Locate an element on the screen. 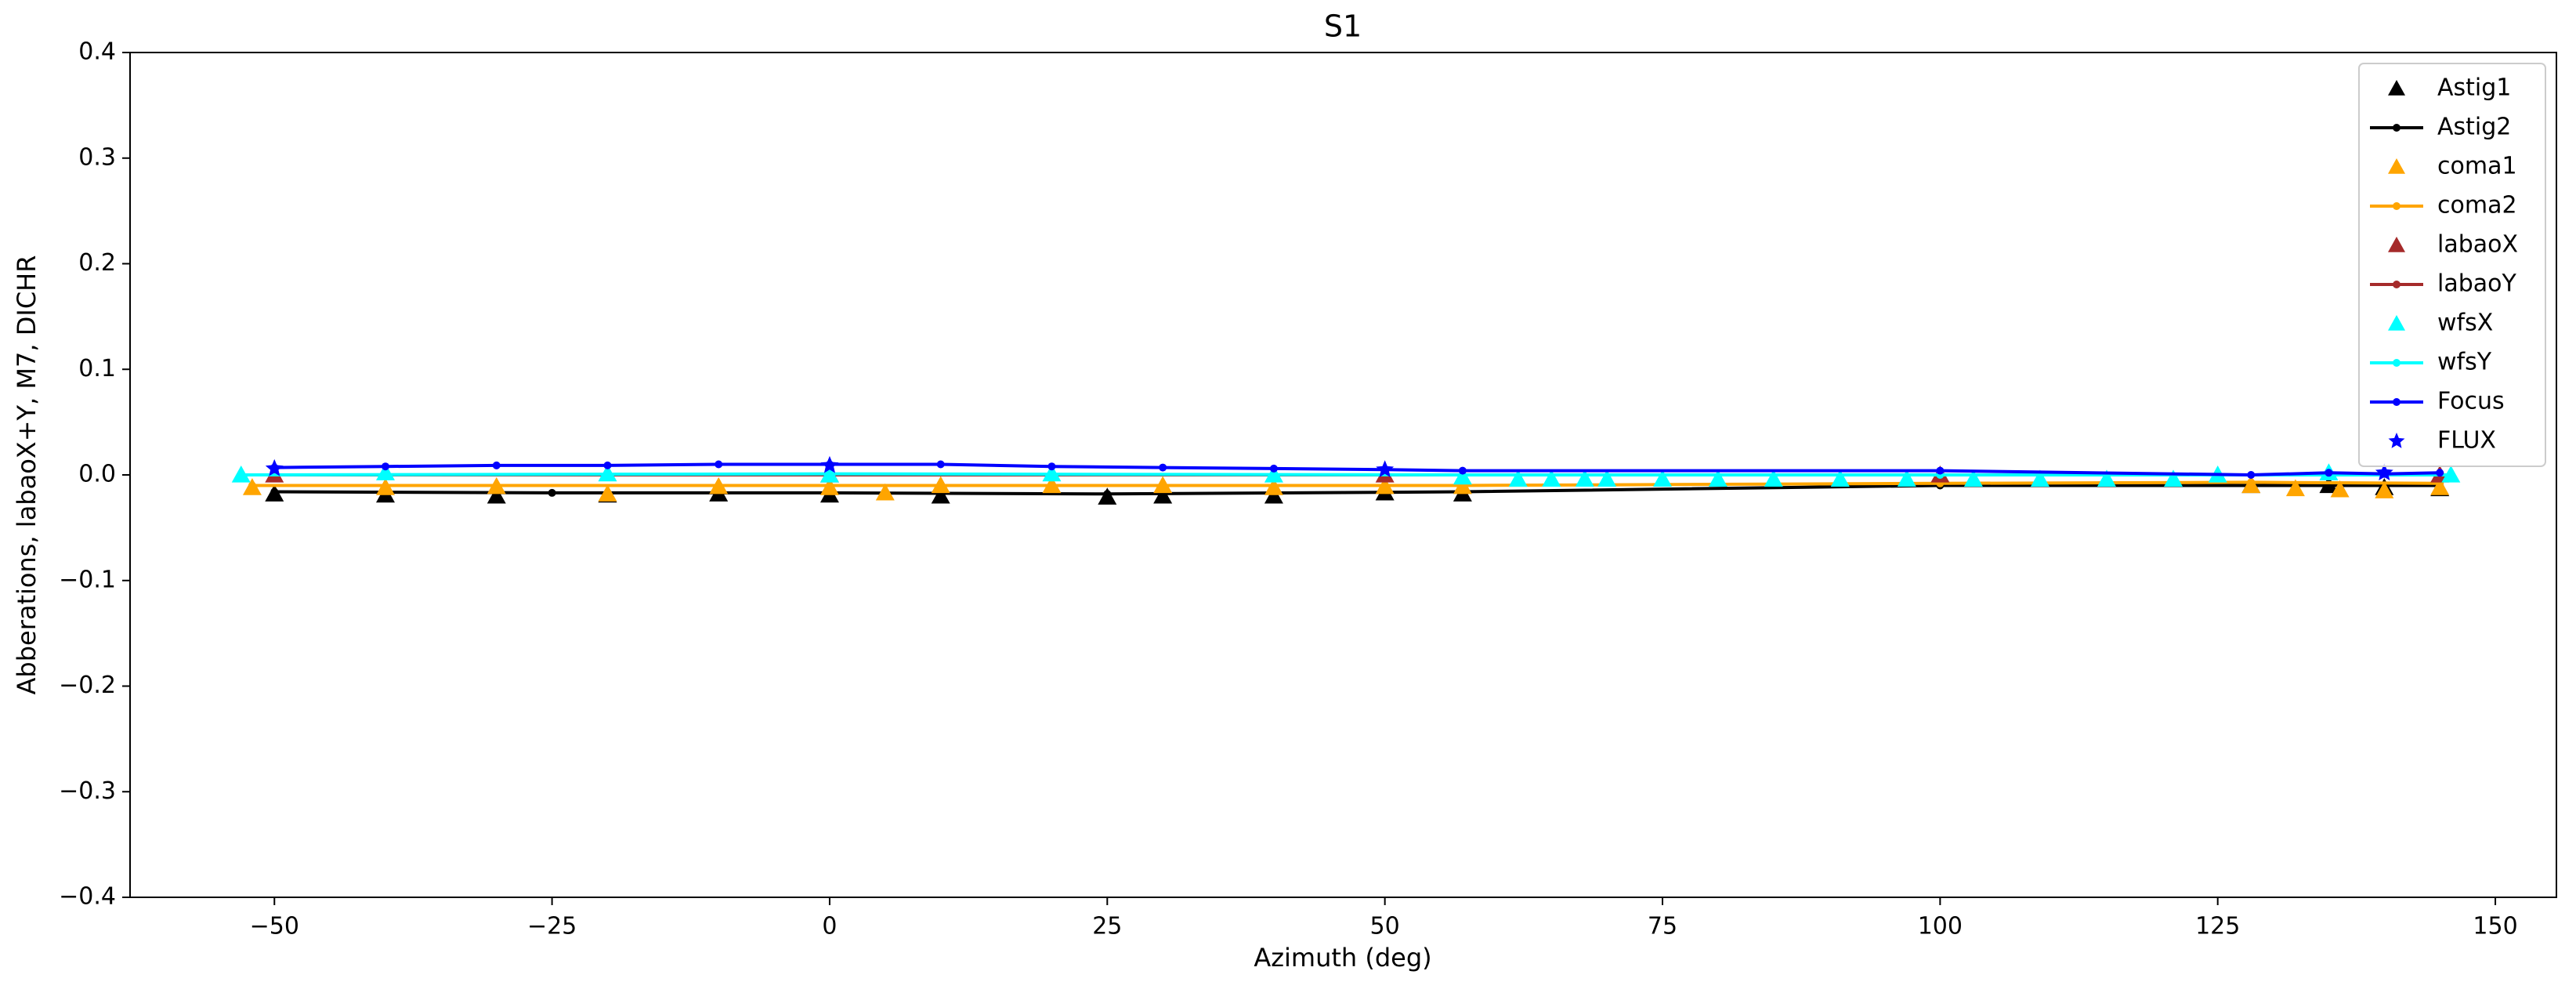 The height and width of the screenshot is (989, 2576). y-tick-label: −0.1 is located at coordinates (88, 579).